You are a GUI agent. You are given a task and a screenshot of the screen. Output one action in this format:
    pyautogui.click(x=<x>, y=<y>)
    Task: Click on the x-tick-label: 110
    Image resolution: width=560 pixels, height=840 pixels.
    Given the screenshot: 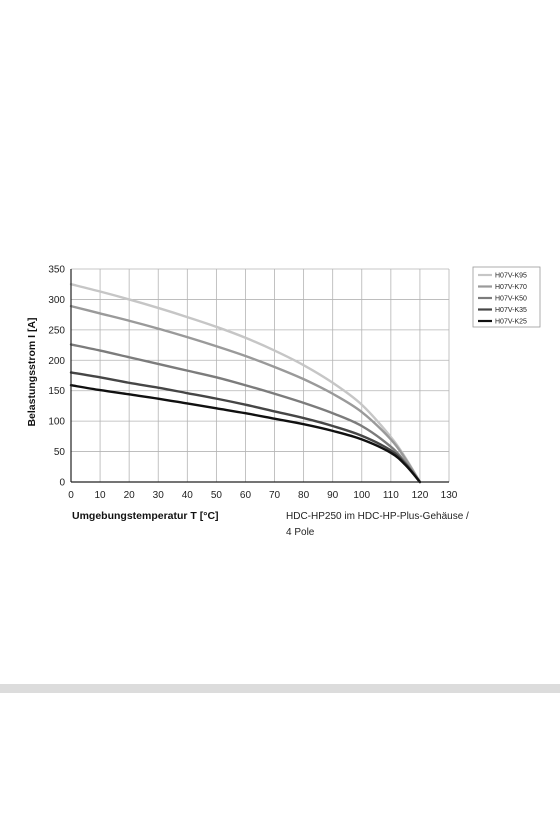 What is the action you would take?
    pyautogui.click(x=391, y=495)
    